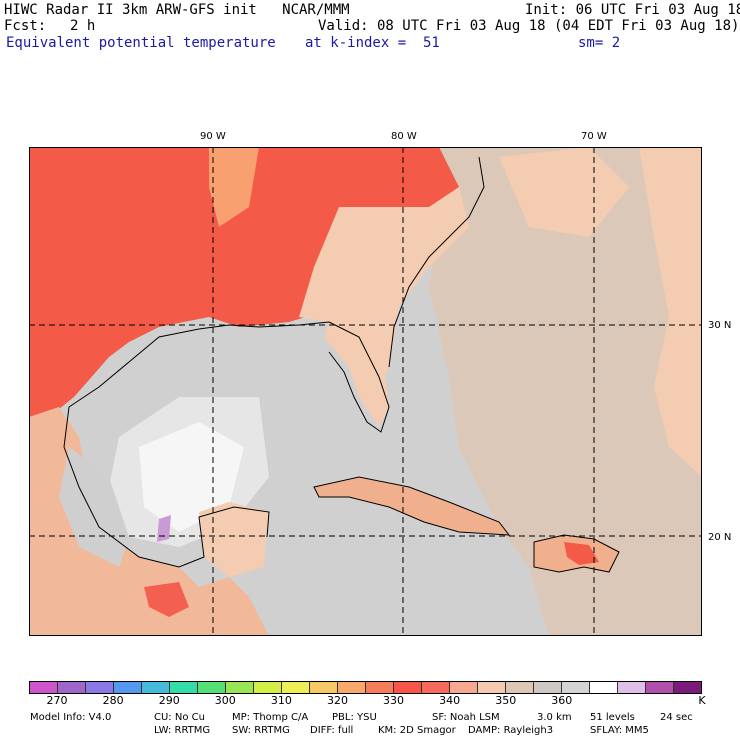  I want to click on colorbar-label-290: 290, so click(169, 700).